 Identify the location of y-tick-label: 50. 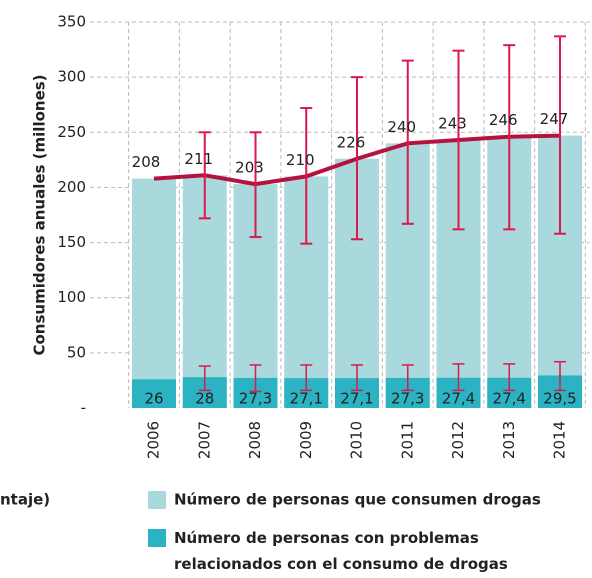
(76, 352).